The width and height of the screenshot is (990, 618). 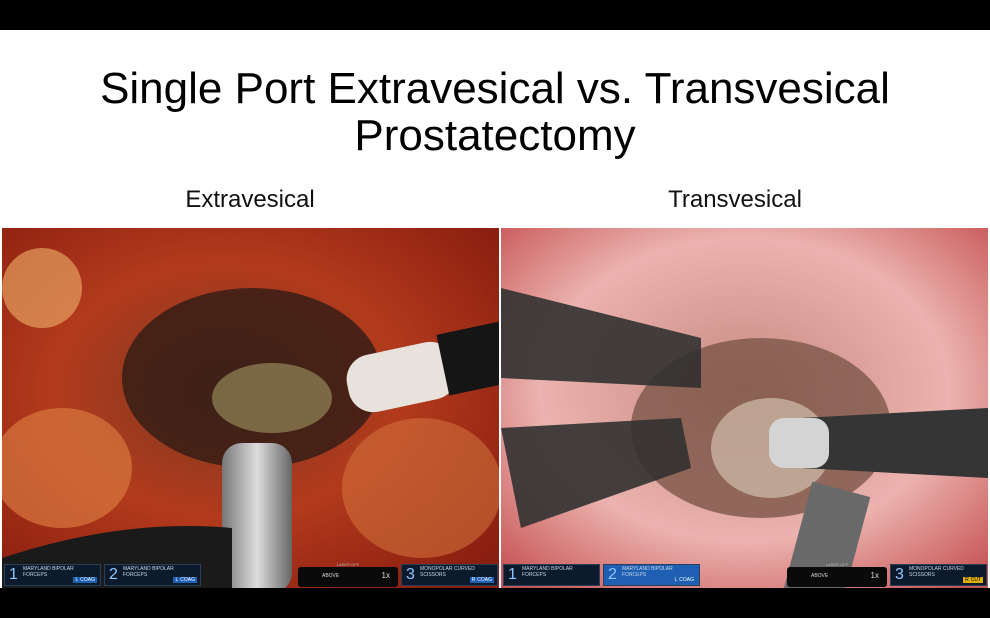 What do you see at coordinates (250, 199) in the screenshot?
I see `panel-label: Extravesical` at bounding box center [250, 199].